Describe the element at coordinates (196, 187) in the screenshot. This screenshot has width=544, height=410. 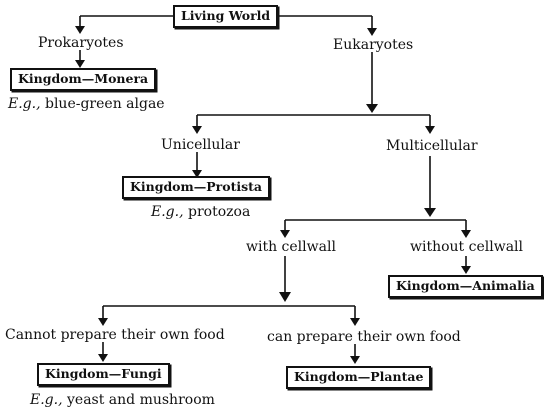
I see `kingdom-protista-box: Kingdom—Protista` at that location.